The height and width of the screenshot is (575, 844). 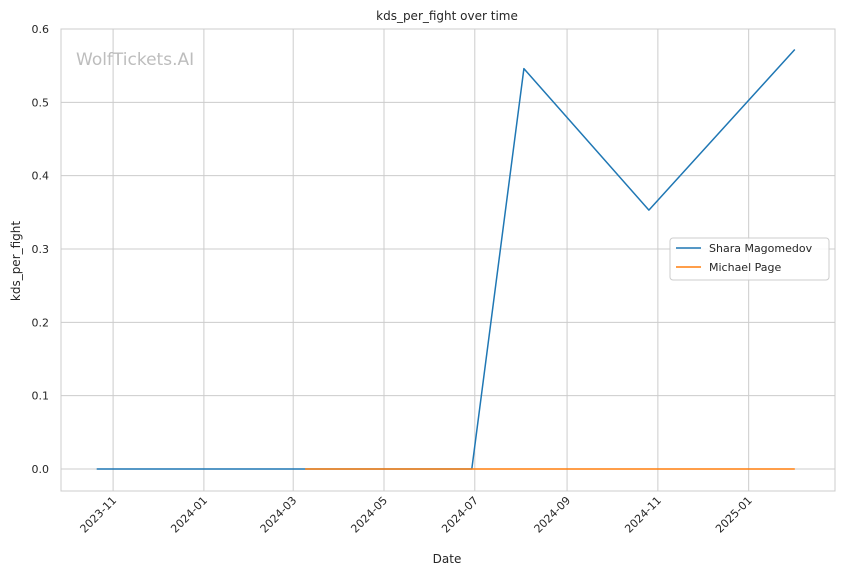 I want to click on x-tick-label: 2024-01, so click(x=189, y=515).